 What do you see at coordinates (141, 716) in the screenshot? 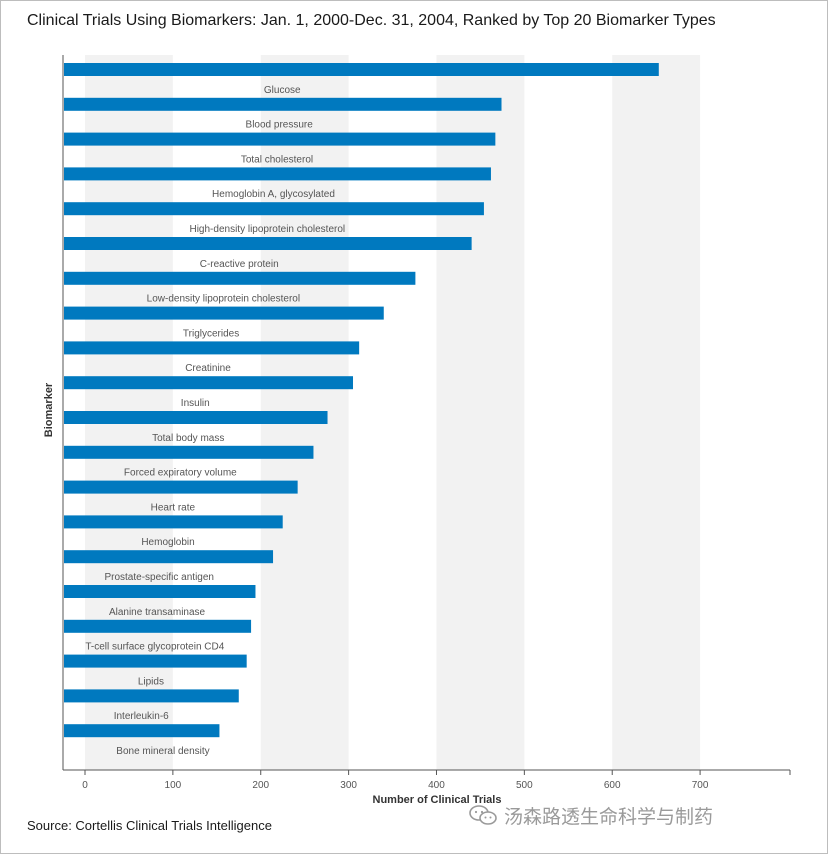
I see `category-label: Interleukin-6` at bounding box center [141, 716].